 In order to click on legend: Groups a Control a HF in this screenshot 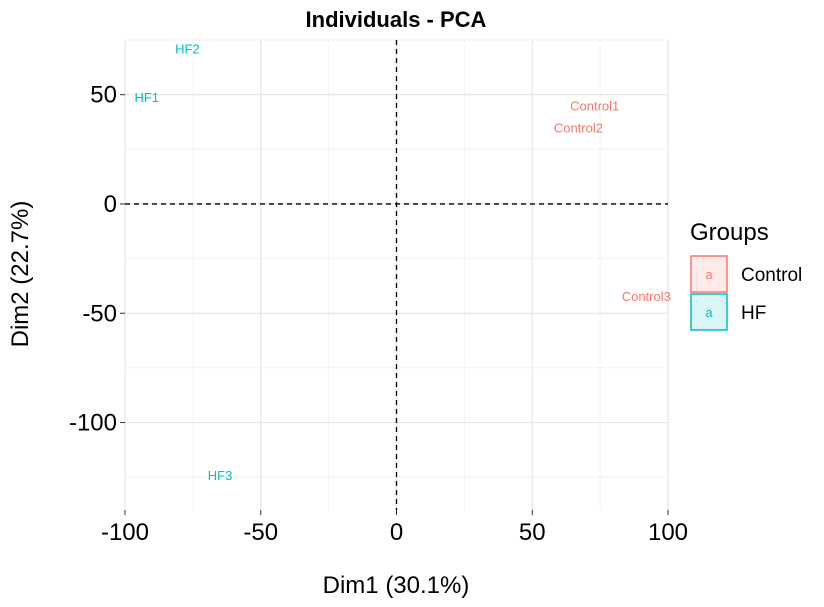, I will do `click(746, 275)`.